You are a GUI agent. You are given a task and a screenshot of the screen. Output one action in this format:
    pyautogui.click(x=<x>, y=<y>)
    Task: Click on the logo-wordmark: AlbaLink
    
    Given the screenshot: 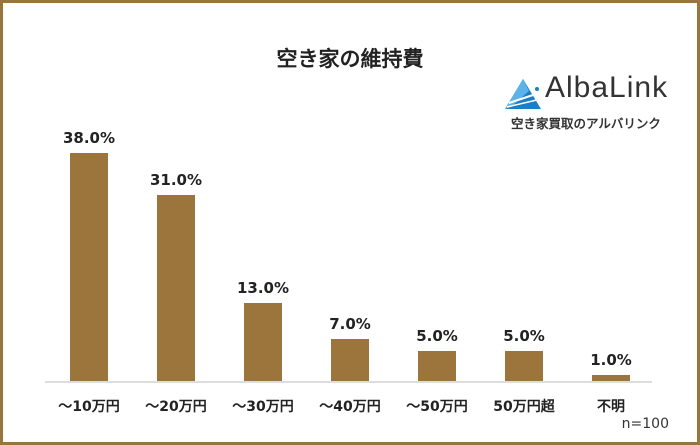 What is the action you would take?
    pyautogui.click(x=607, y=87)
    